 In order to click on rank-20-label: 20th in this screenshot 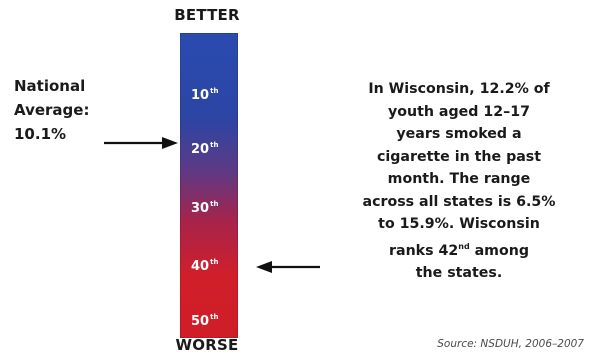, I will do `click(204, 149)`.